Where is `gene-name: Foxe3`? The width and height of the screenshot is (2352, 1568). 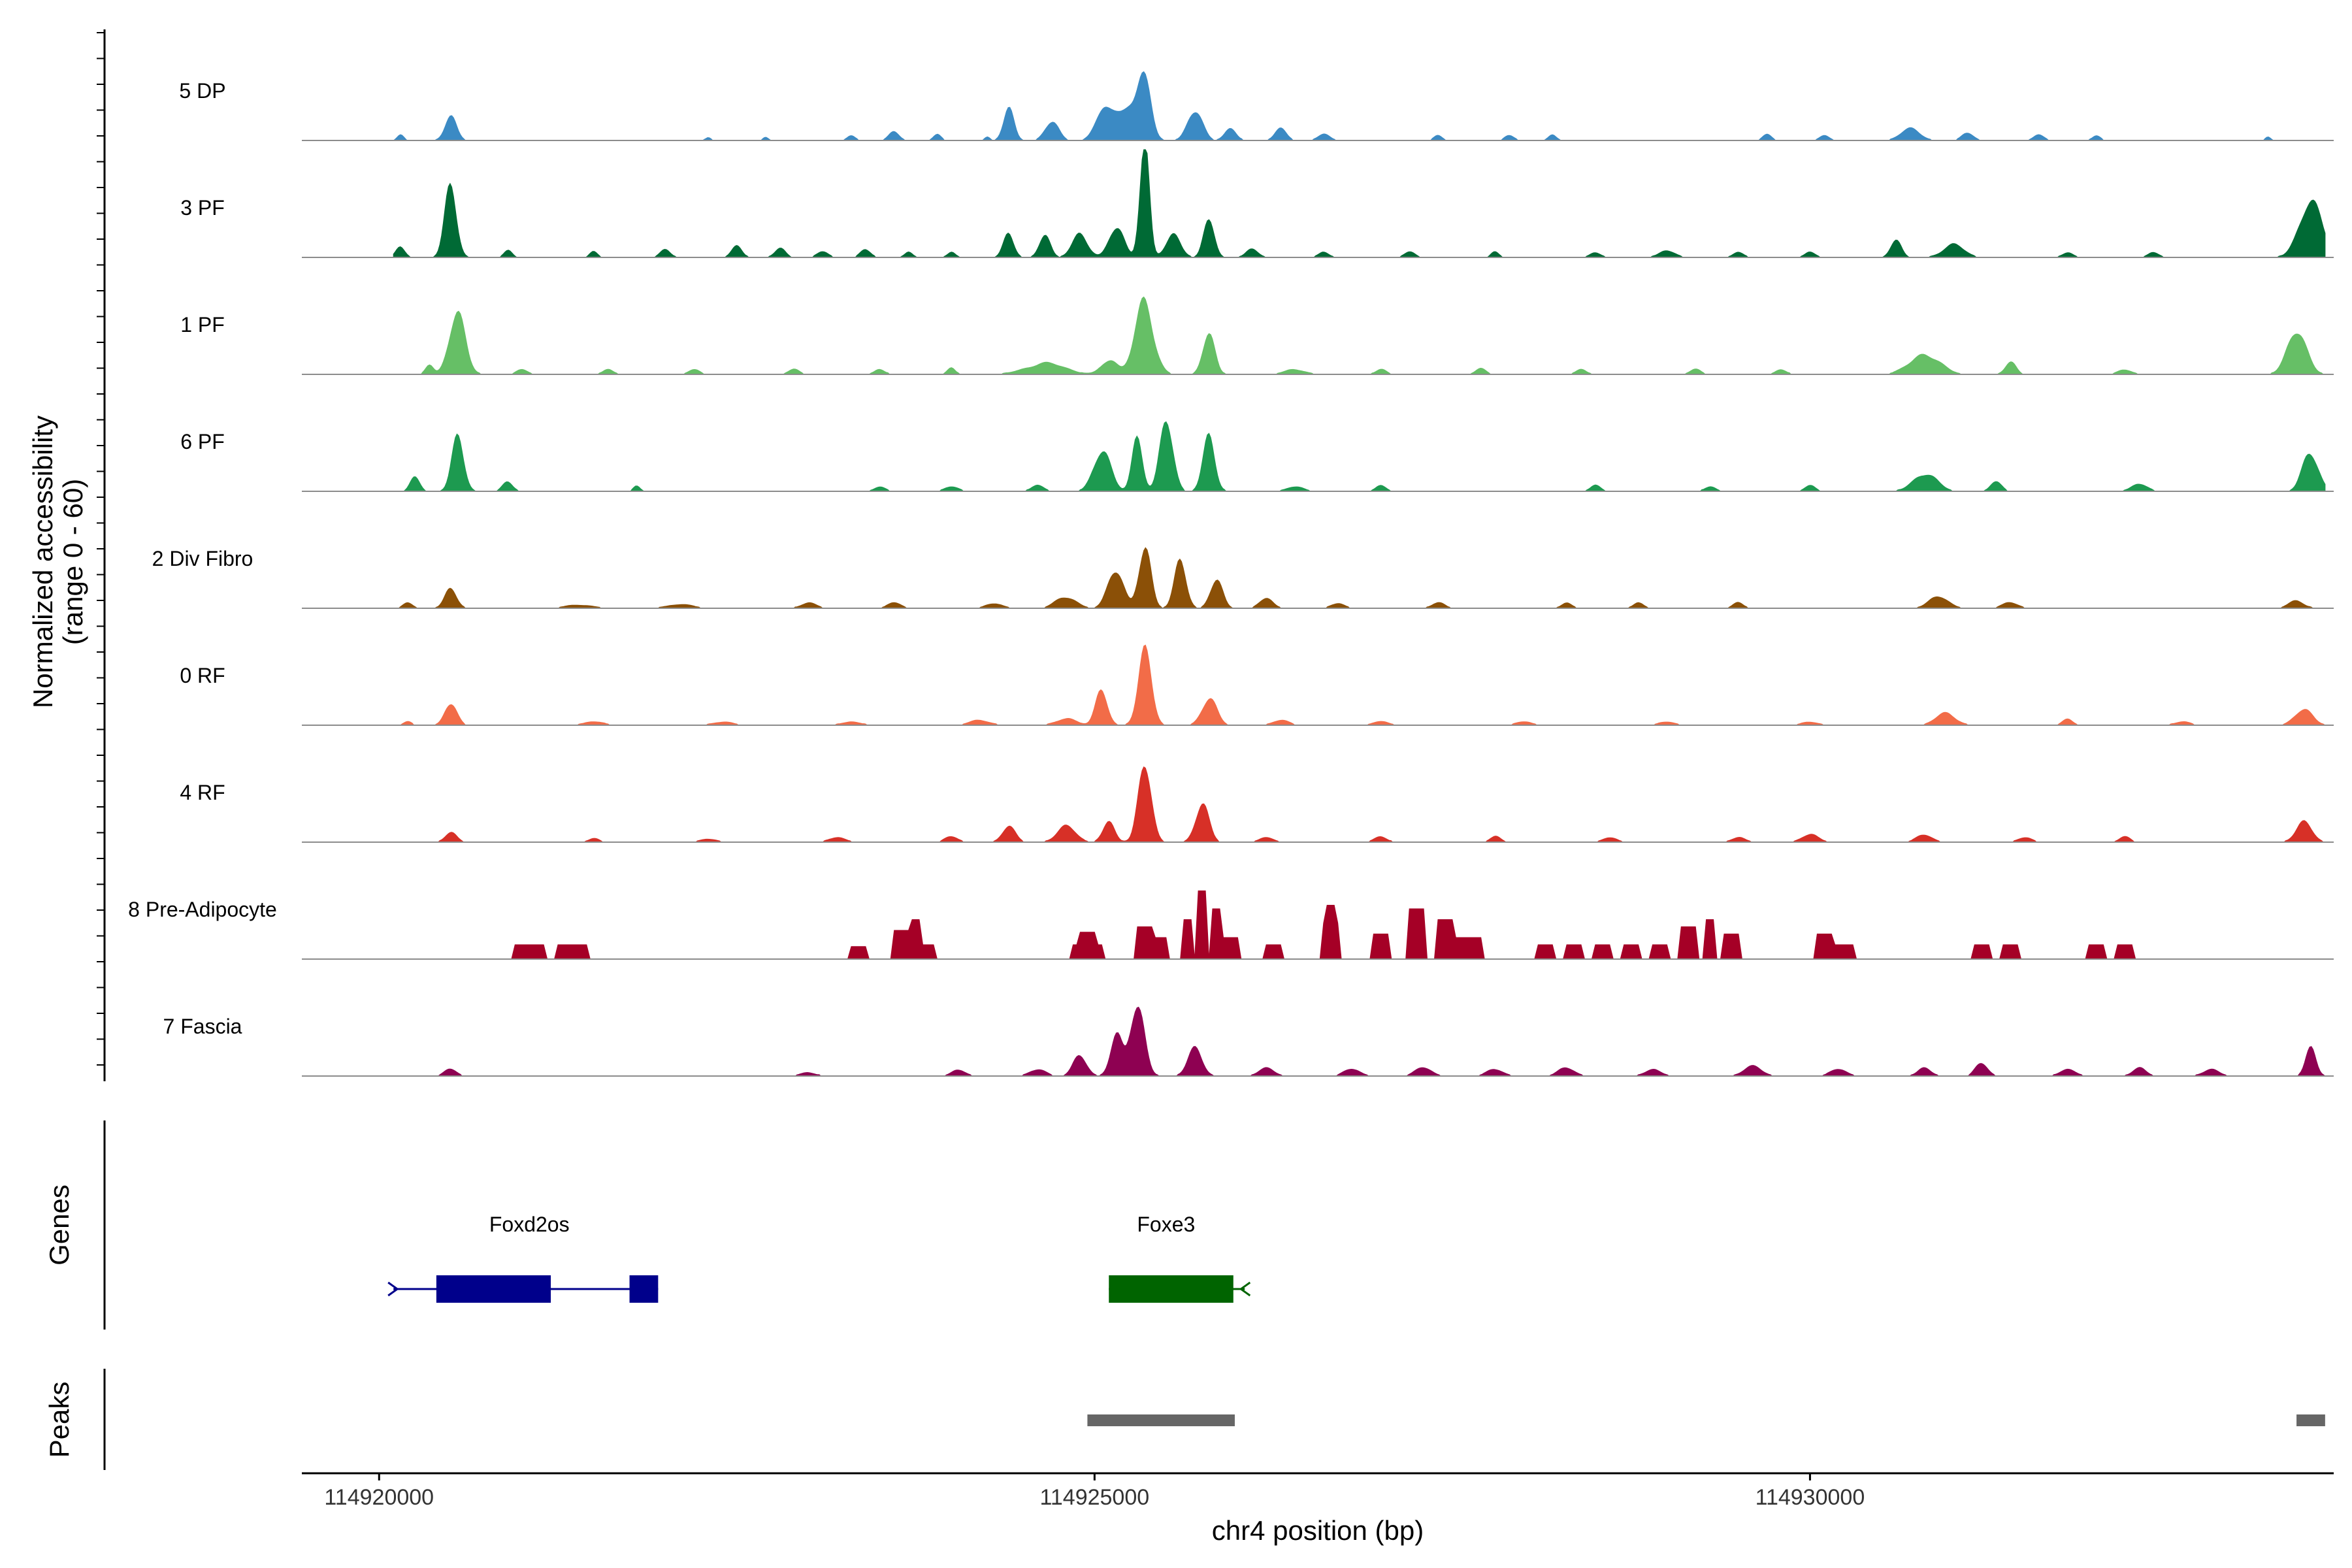 gene-name: Foxe3 is located at coordinates (1166, 1224).